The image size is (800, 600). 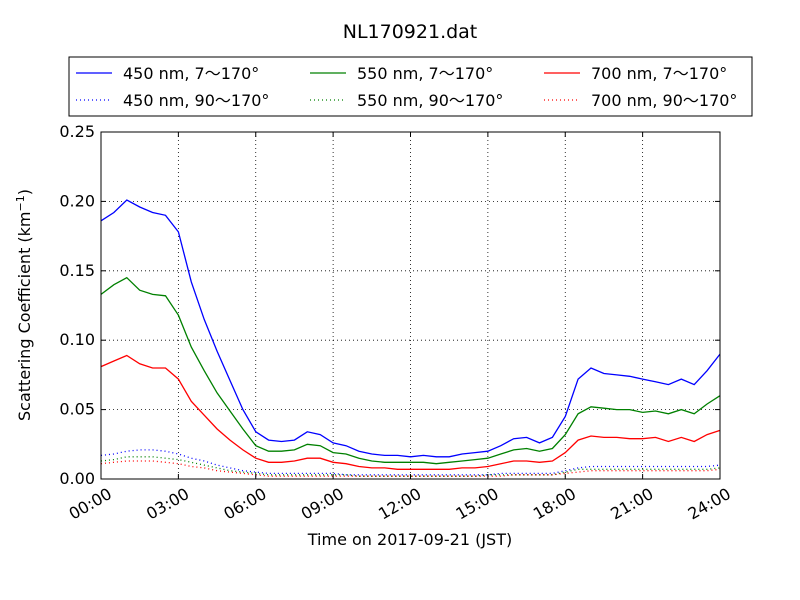 What do you see at coordinates (659, 73) in the screenshot?
I see `legend-label: 700 nm, 7～170°` at bounding box center [659, 73].